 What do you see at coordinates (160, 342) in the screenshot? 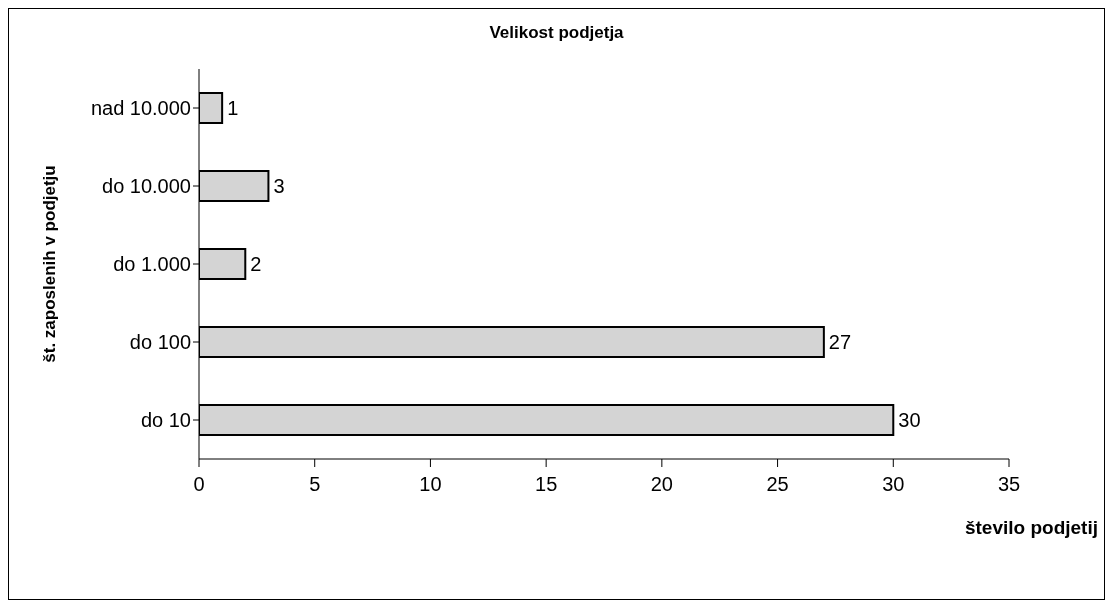
I see `y-tick-label: do 100` at bounding box center [160, 342].